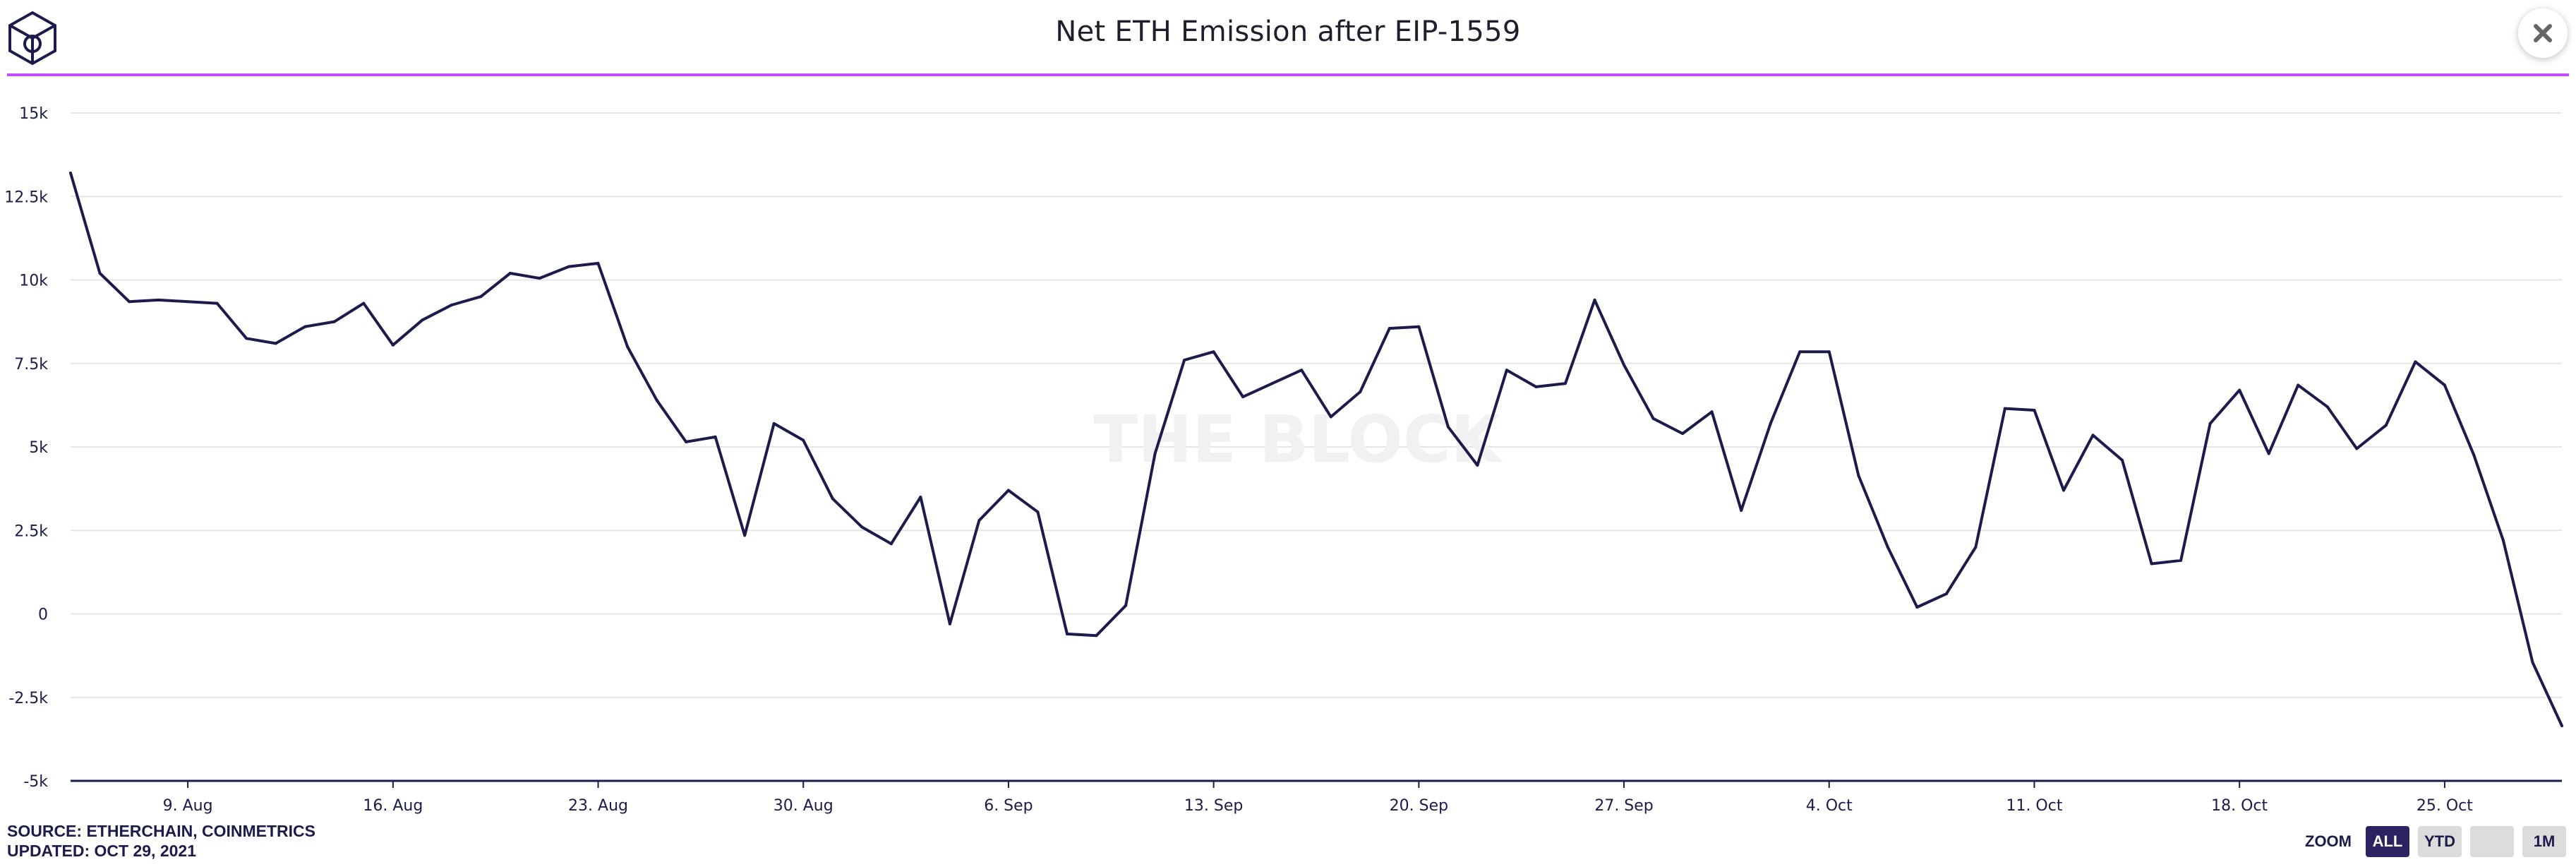  I want to click on zoom-label: ZOOM, so click(2328, 841).